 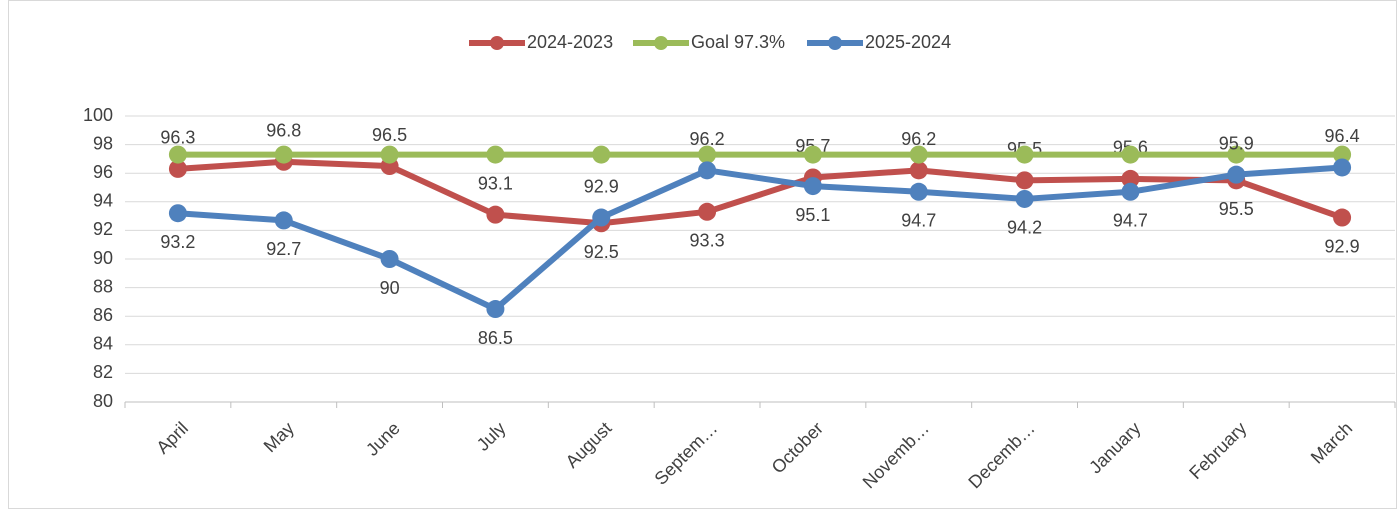 I want to click on data-label: 93.2, so click(x=177, y=242).